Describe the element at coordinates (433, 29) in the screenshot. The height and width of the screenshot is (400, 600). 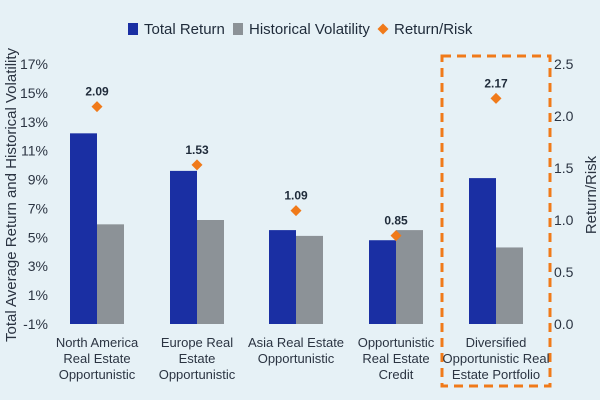
I see `legend-label: Return/Risk` at that location.